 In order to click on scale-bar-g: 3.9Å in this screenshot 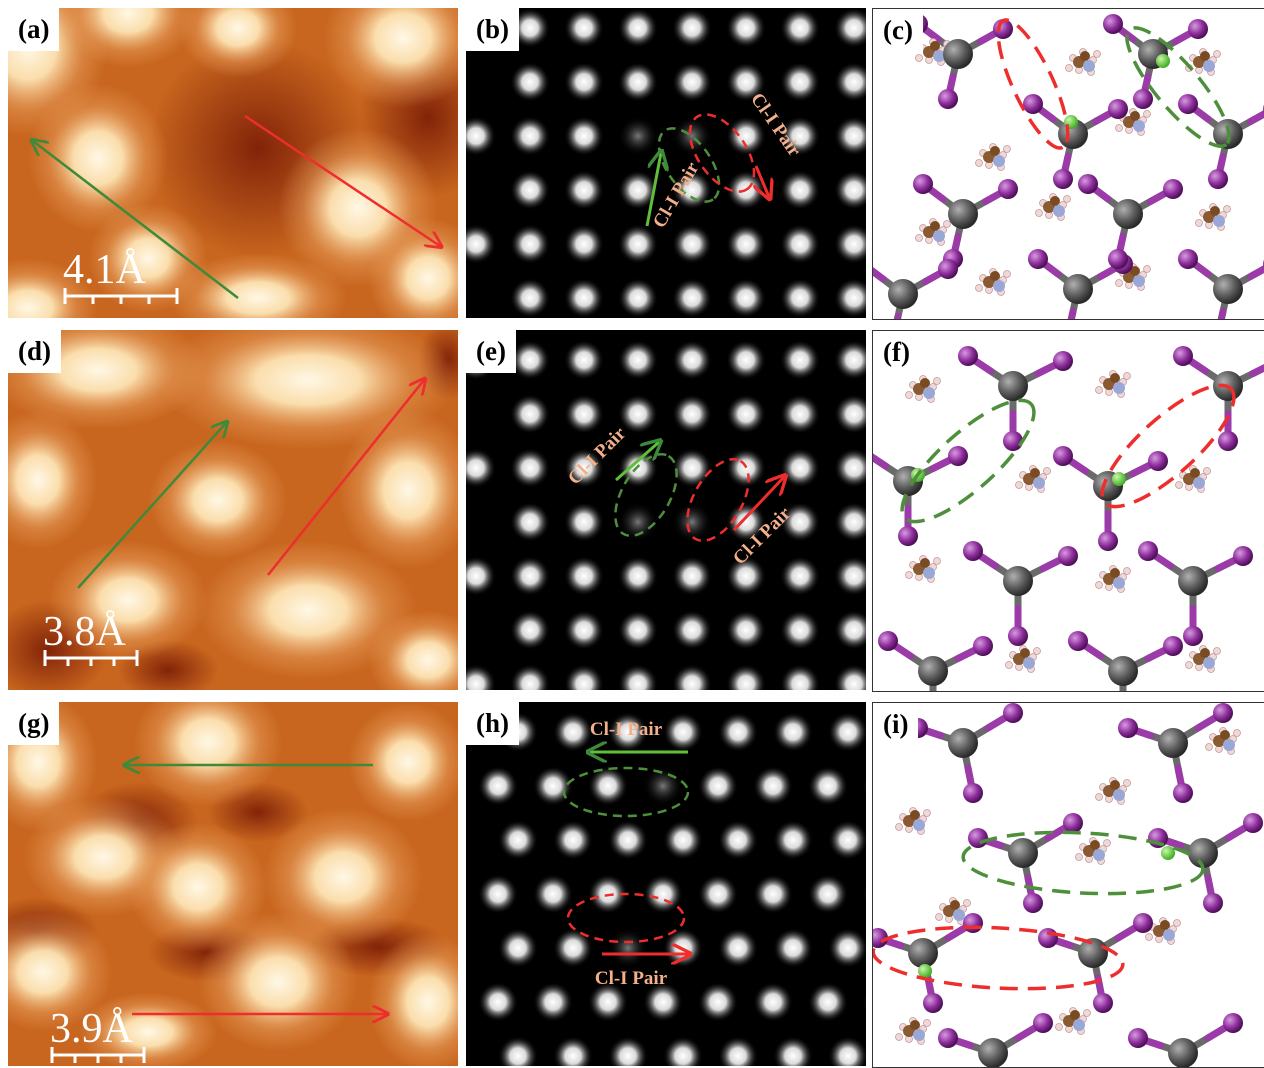, I will do `click(115, 1031)`.